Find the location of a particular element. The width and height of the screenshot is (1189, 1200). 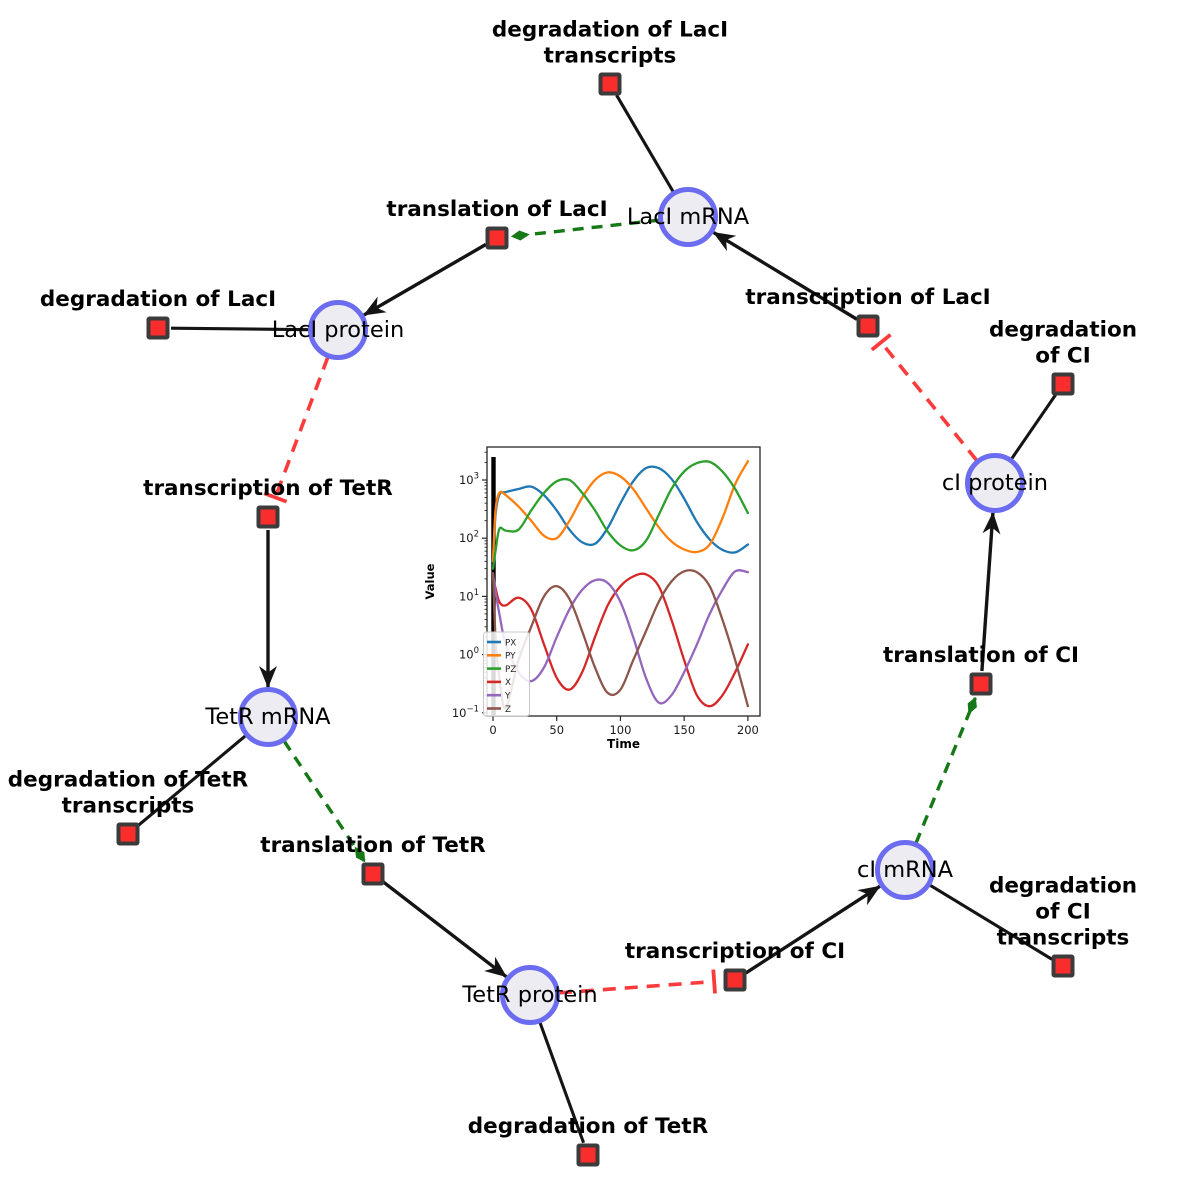

x-tick-label: 150 is located at coordinates (684, 730).